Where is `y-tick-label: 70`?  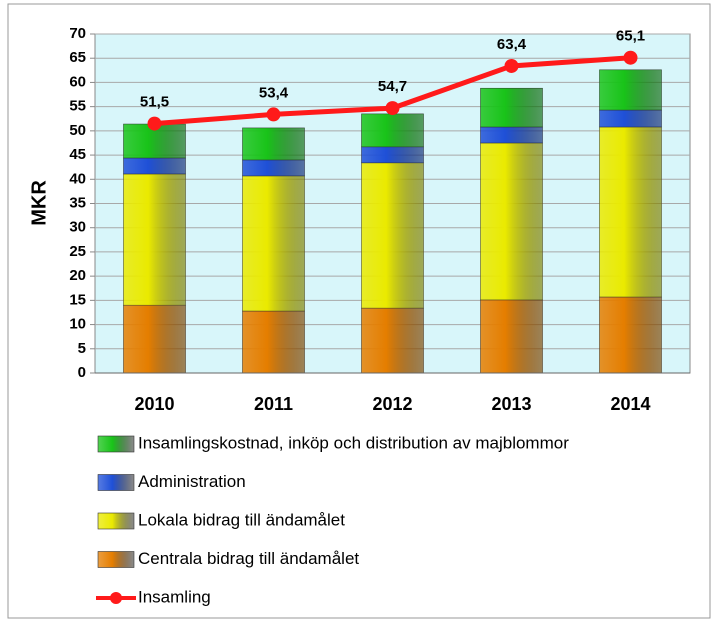 y-tick-label: 70 is located at coordinates (77, 33).